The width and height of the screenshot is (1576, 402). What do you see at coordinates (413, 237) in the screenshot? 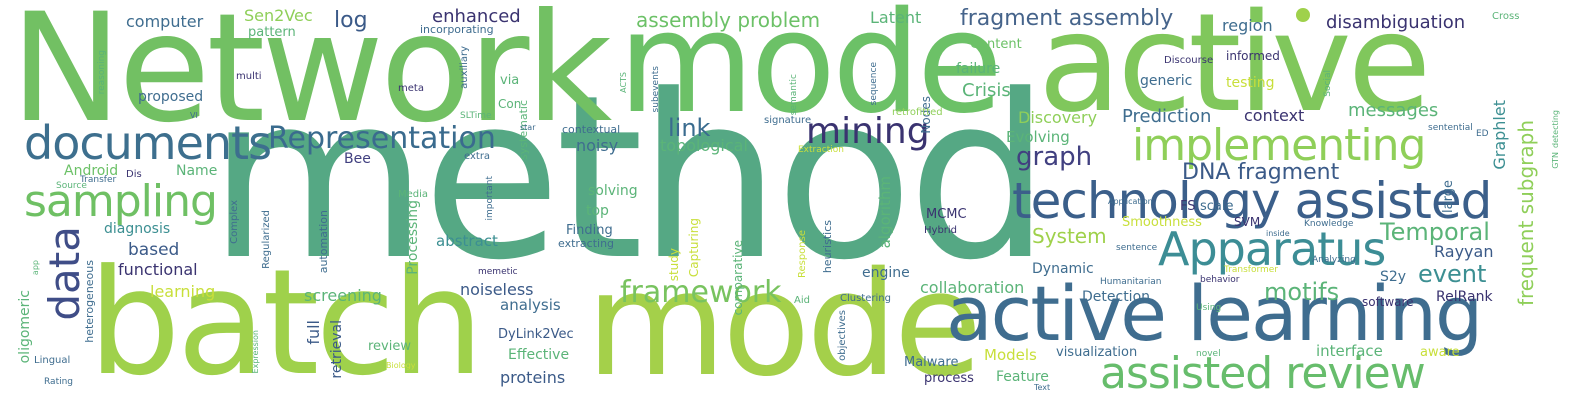
I see `word-processing: Processing` at bounding box center [413, 237].